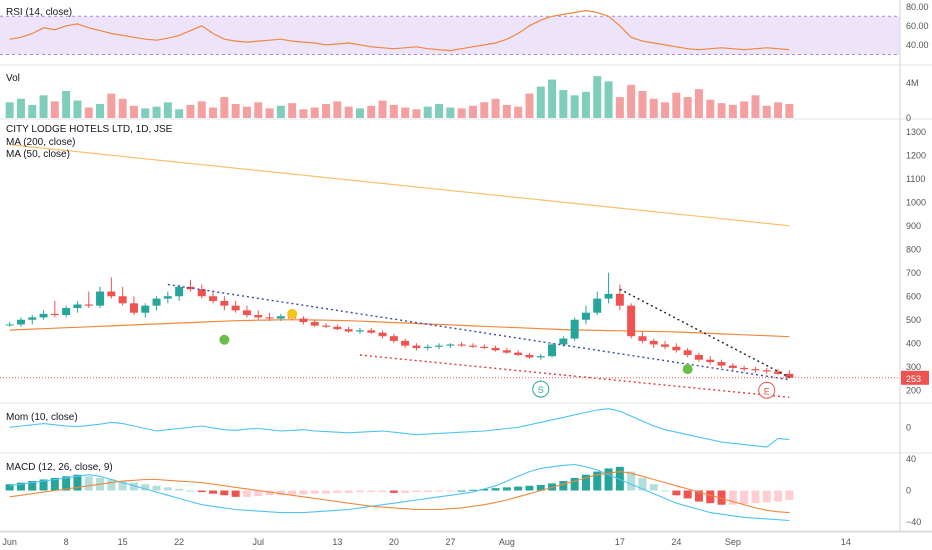  I want to click on price-tick-label: 700, so click(913, 273).